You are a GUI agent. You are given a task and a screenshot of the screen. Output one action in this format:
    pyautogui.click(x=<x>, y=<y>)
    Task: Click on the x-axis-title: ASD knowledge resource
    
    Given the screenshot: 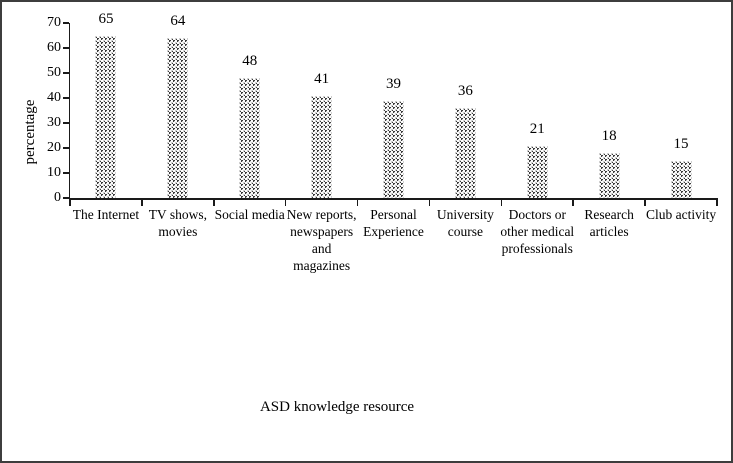 What is the action you would take?
    pyautogui.click(x=337, y=407)
    